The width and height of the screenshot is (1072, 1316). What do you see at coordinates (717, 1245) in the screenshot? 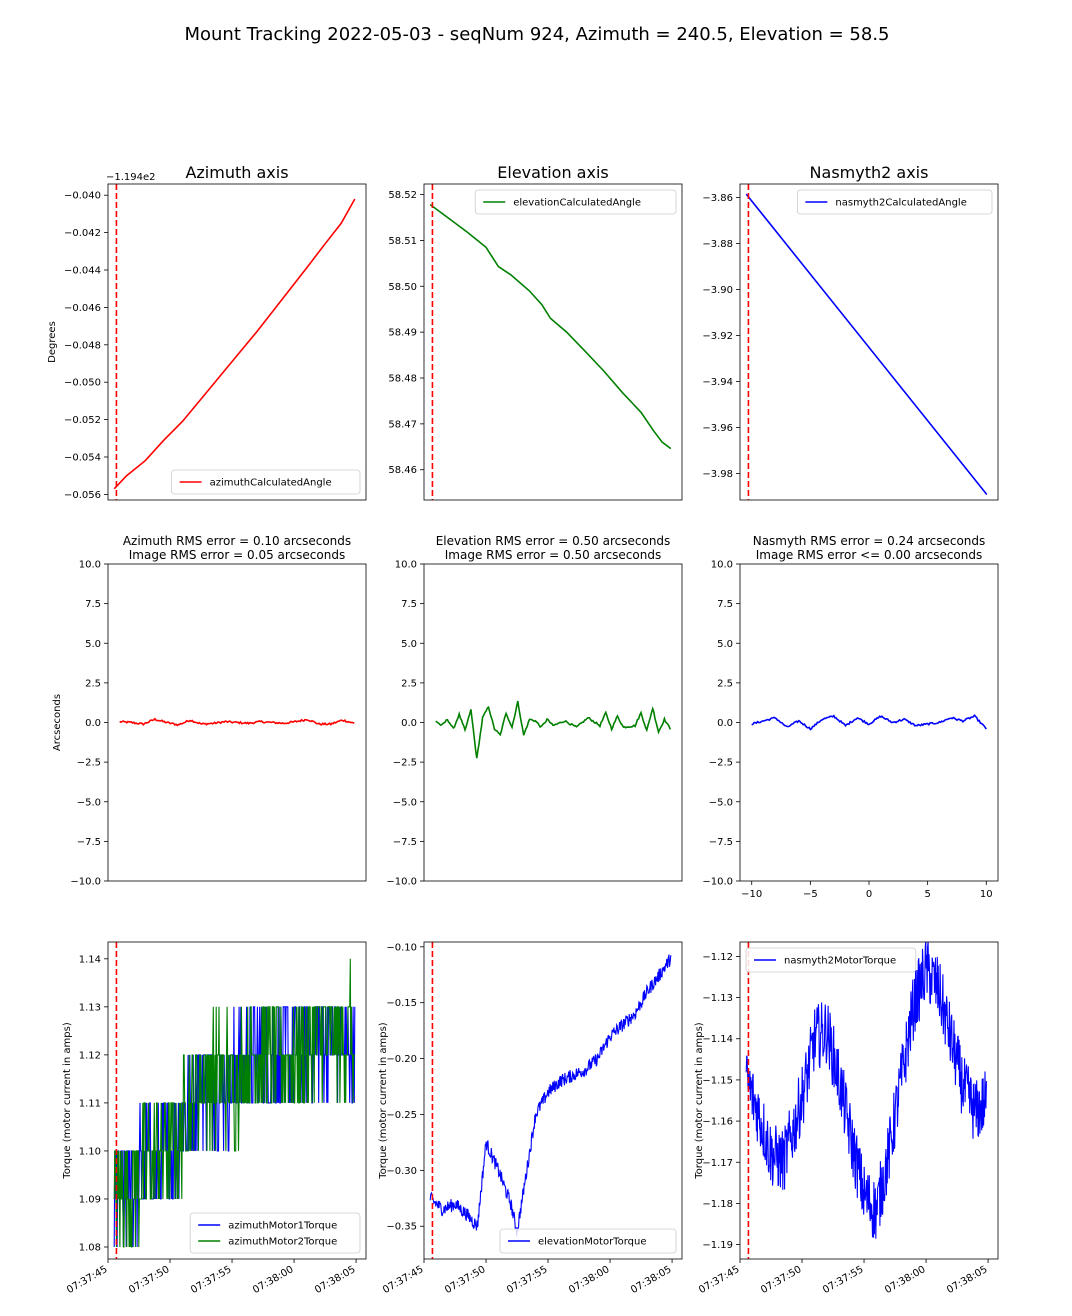
I see `y-tick-label: −1.19` at bounding box center [717, 1245].